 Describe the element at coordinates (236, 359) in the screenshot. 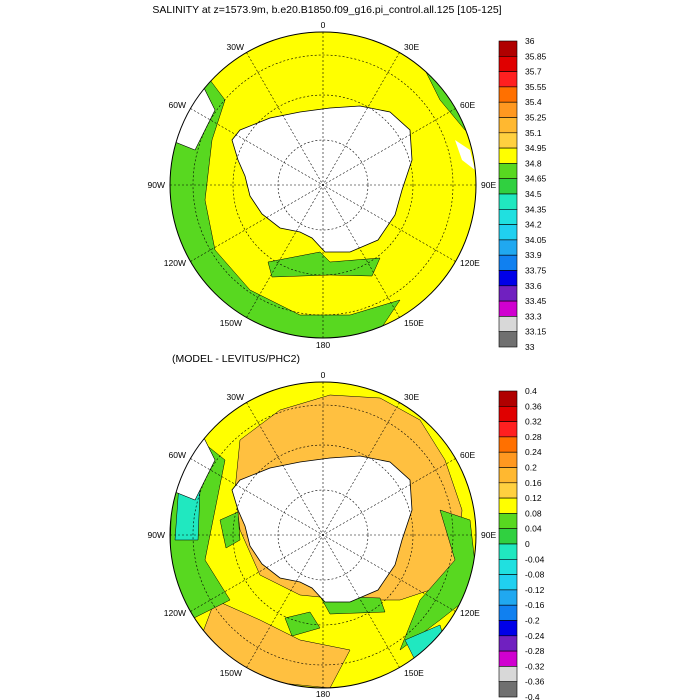

I see `bottom-panel-title: (MODEL - LEVITUS/PHC2)` at that location.